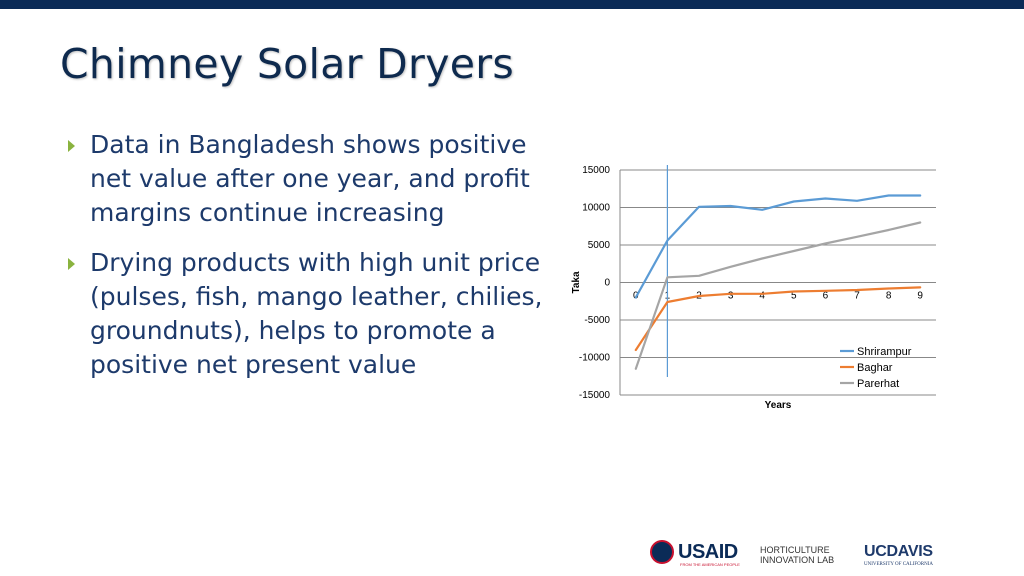 The height and width of the screenshot is (576, 1024). I want to click on legend-label: Shrirampur, so click(884, 352).